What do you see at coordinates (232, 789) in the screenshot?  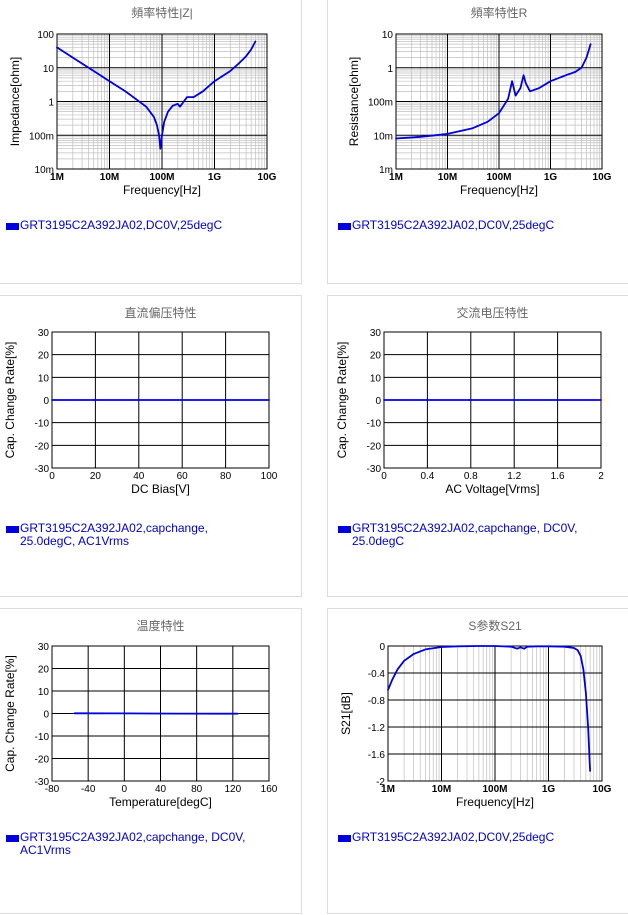 I see `x-tick-label: 120` at bounding box center [232, 789].